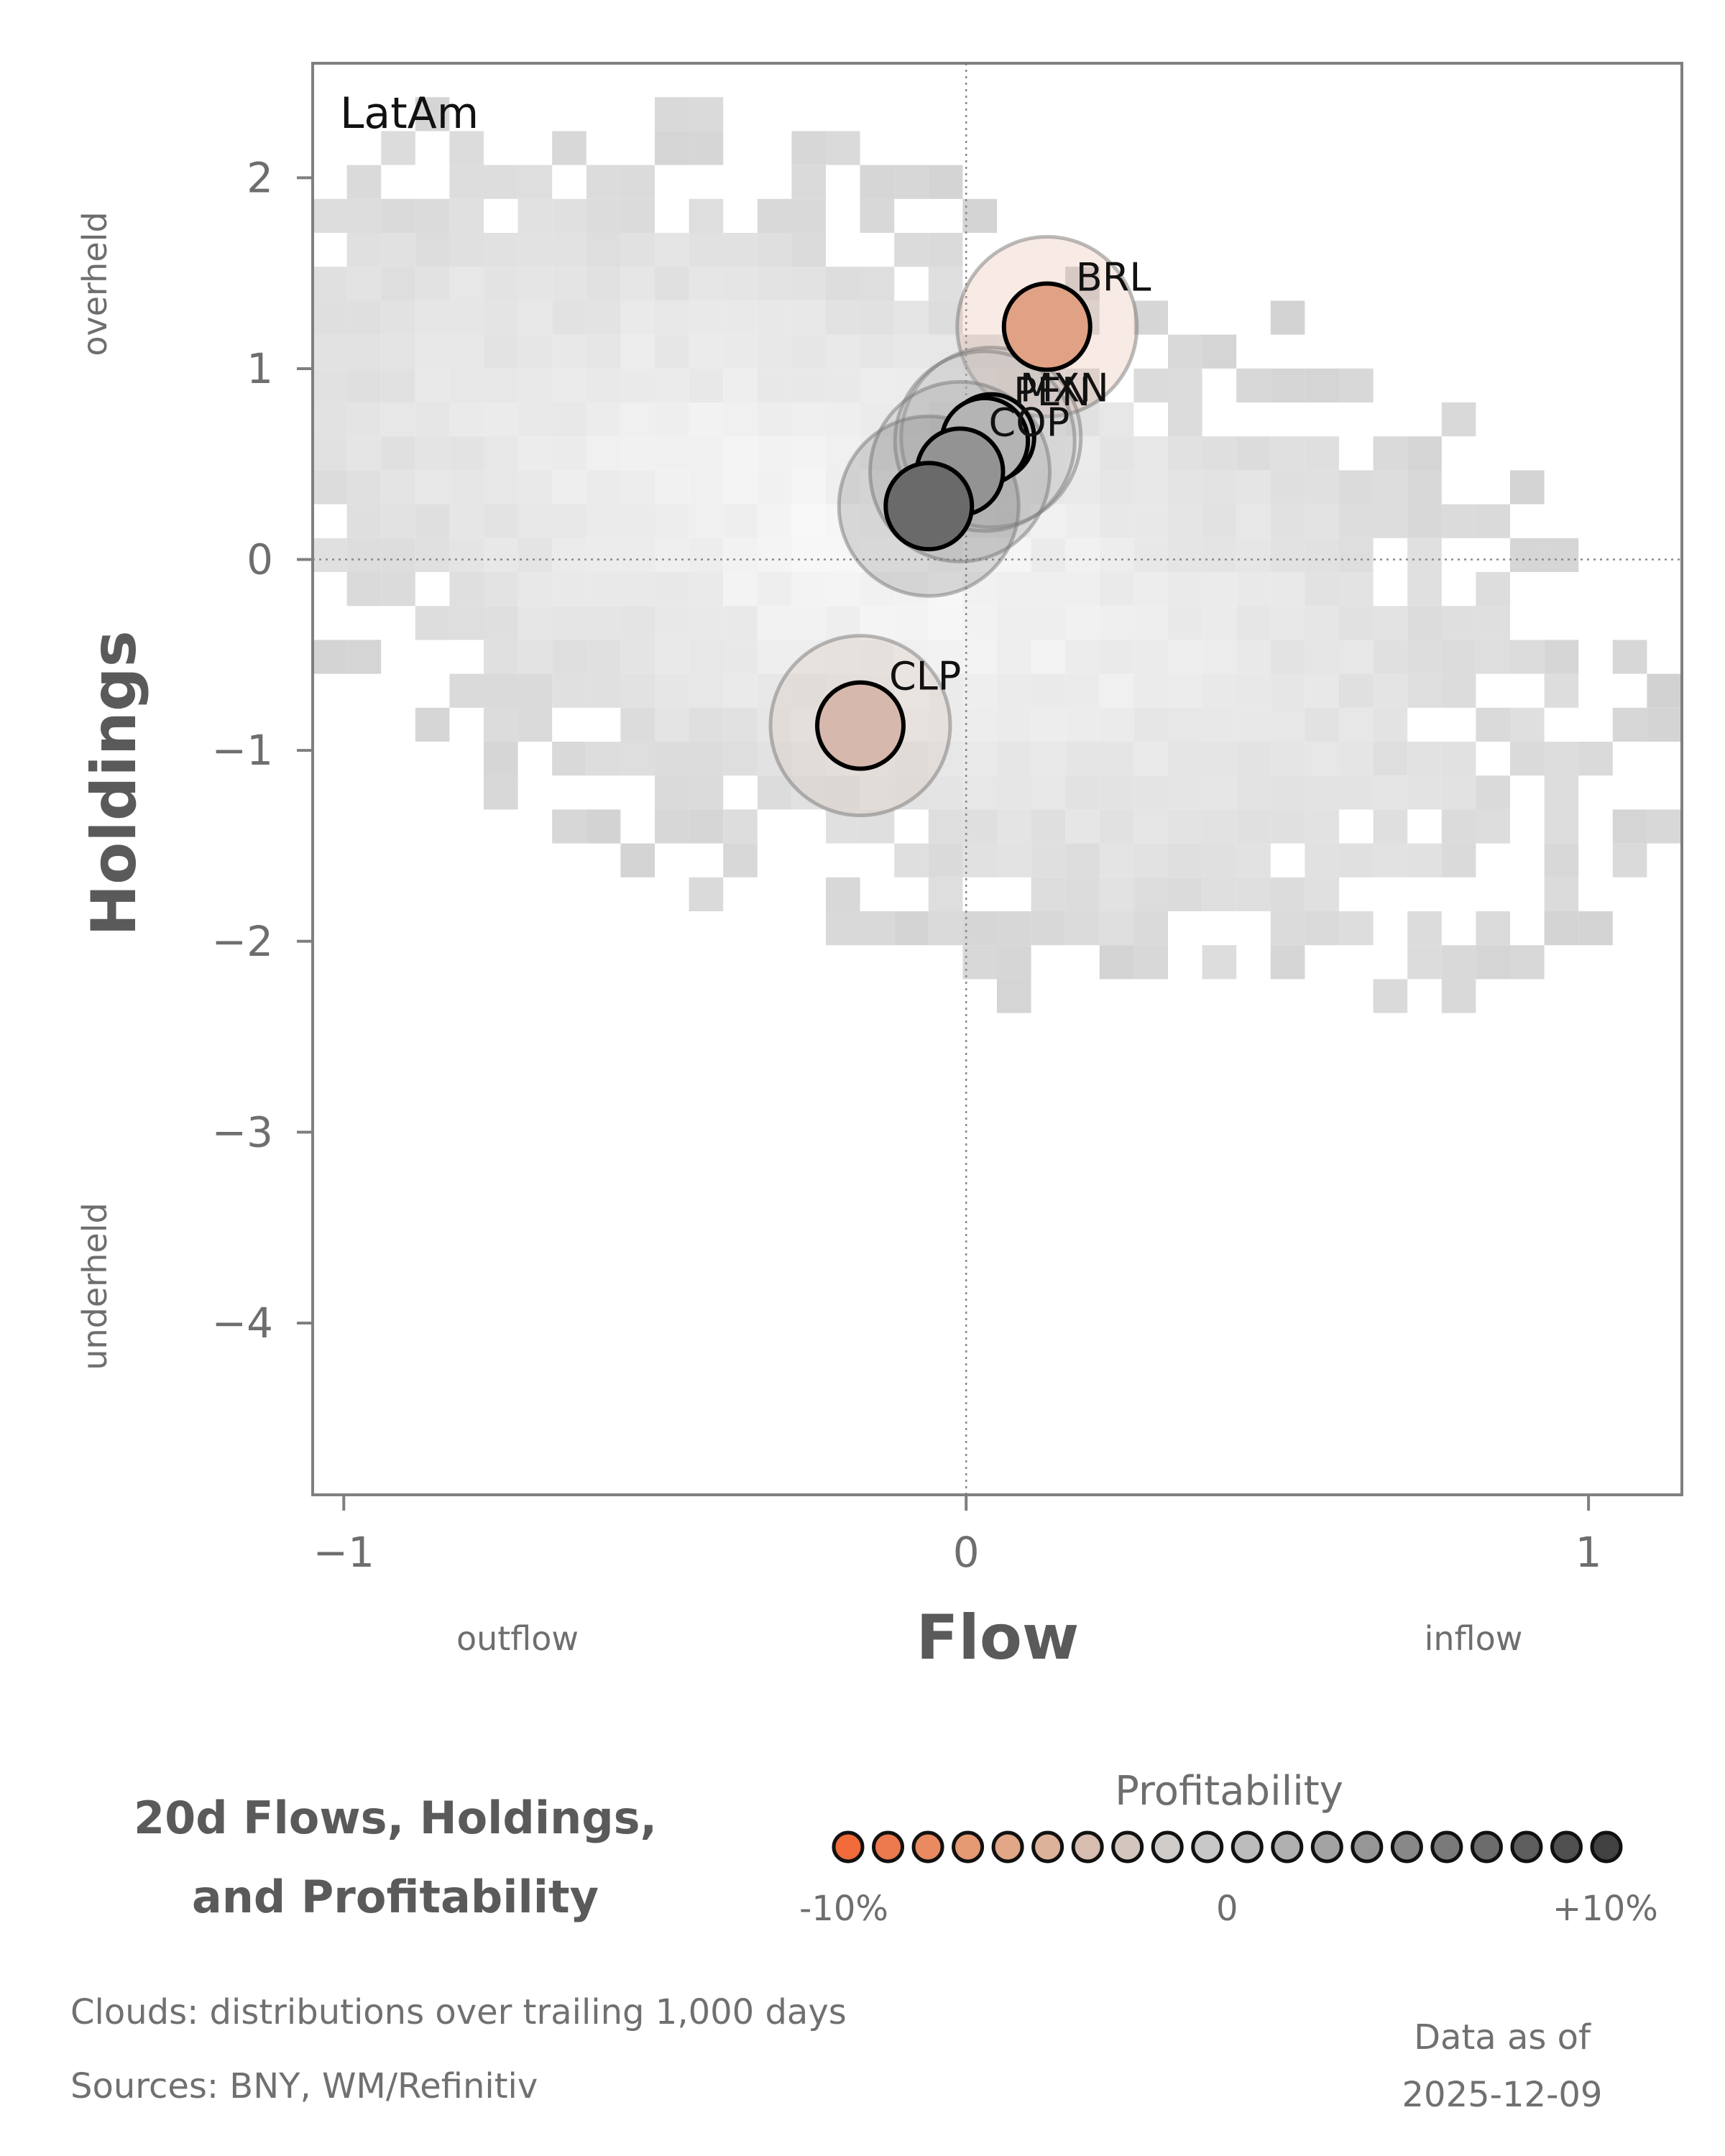 Image resolution: width=1725 pixels, height=2156 pixels. Describe the element at coordinates (260, 177) in the screenshot. I see `y-tick-label: 2` at that location.